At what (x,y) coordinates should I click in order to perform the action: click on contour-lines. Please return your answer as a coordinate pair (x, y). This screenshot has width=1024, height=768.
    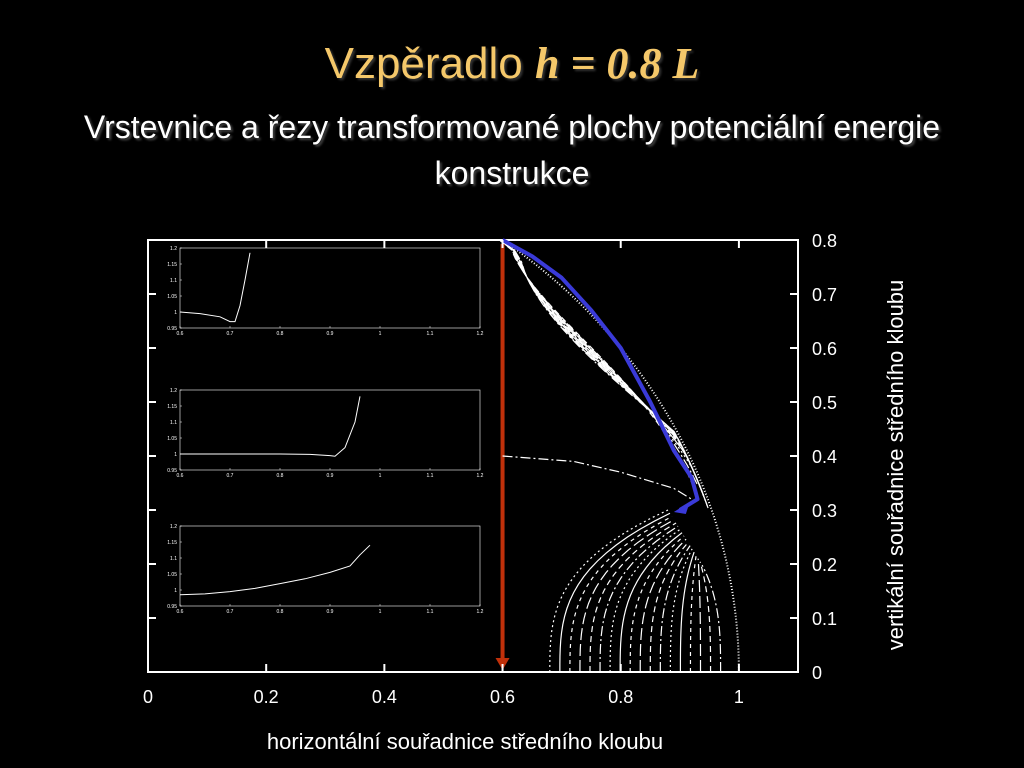
    Looking at the image, I should click on (619, 456).